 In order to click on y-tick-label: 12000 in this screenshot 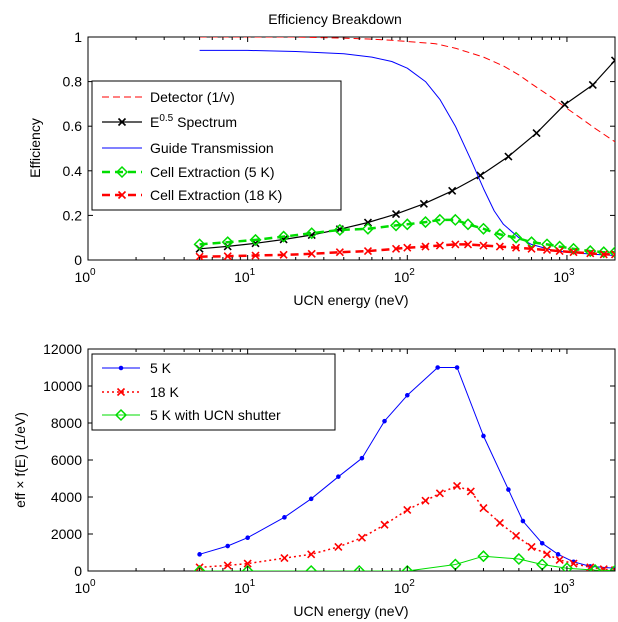, I will do `click(62, 349)`.